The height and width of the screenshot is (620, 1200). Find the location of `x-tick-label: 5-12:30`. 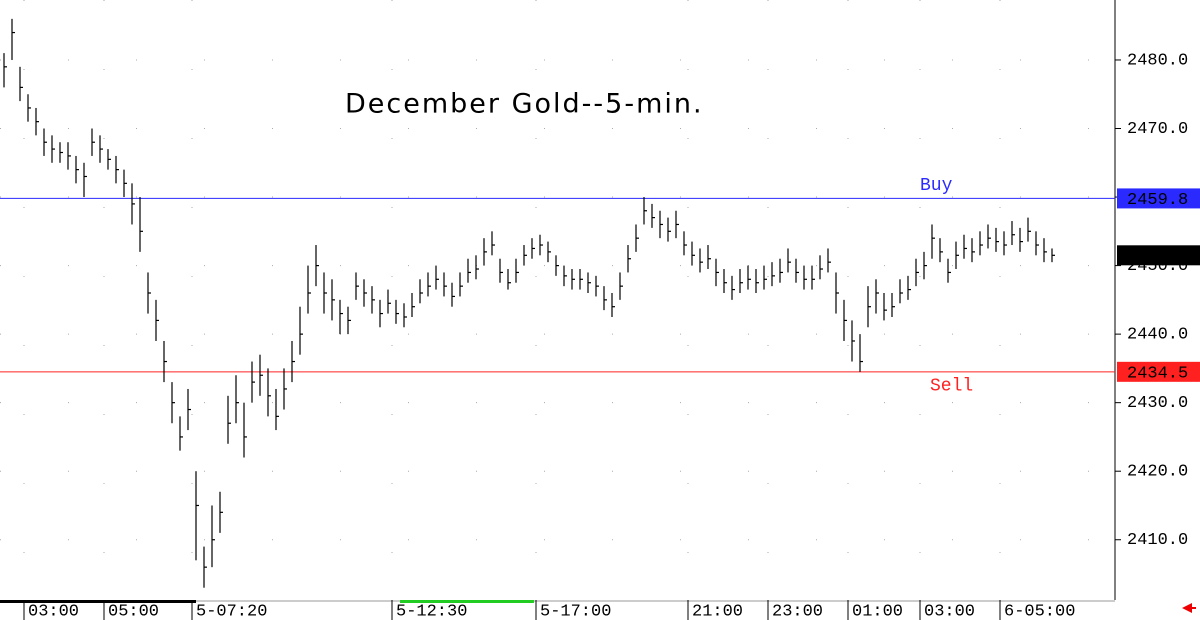

x-tick-label: 5-12:30 is located at coordinates (431, 611).